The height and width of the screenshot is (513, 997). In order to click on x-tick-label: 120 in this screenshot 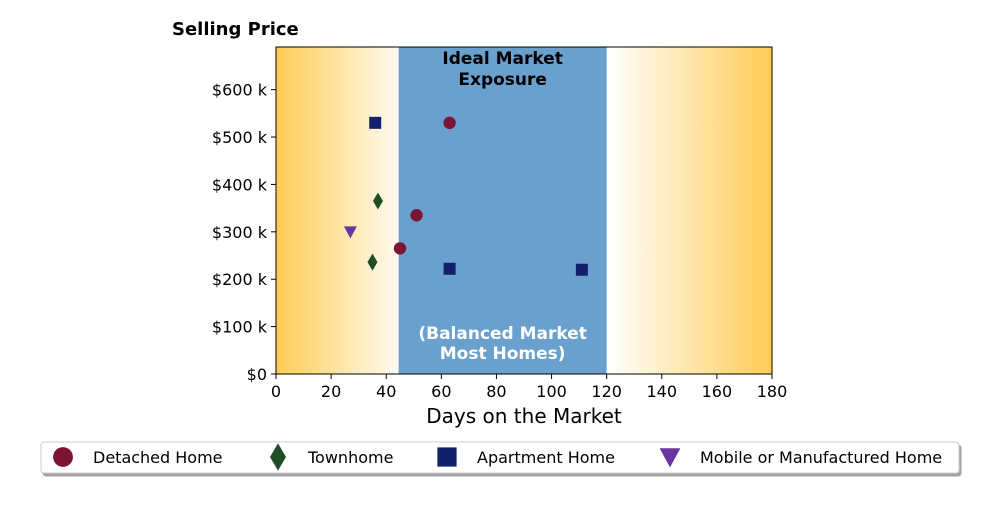, I will do `click(606, 391)`.